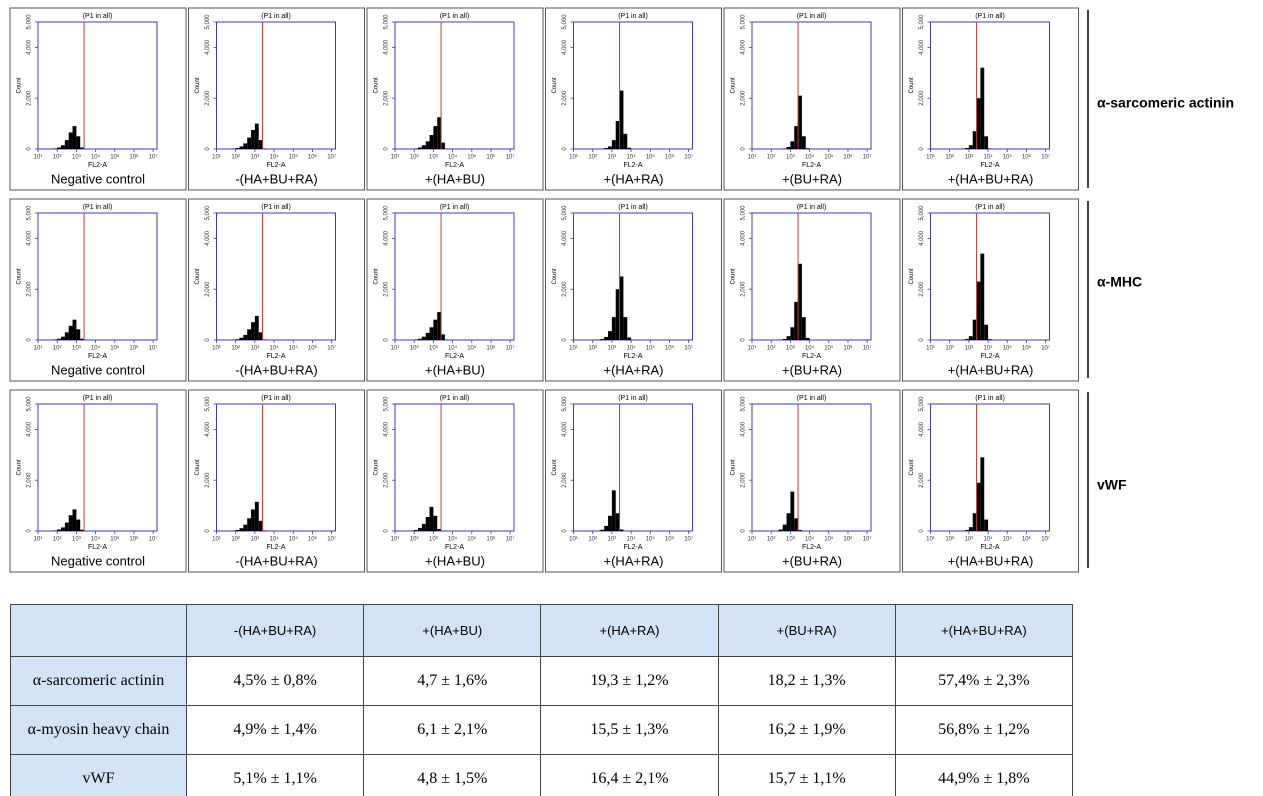  I want to click on table-cell: -(HA+BU+RA), so click(275, 630).